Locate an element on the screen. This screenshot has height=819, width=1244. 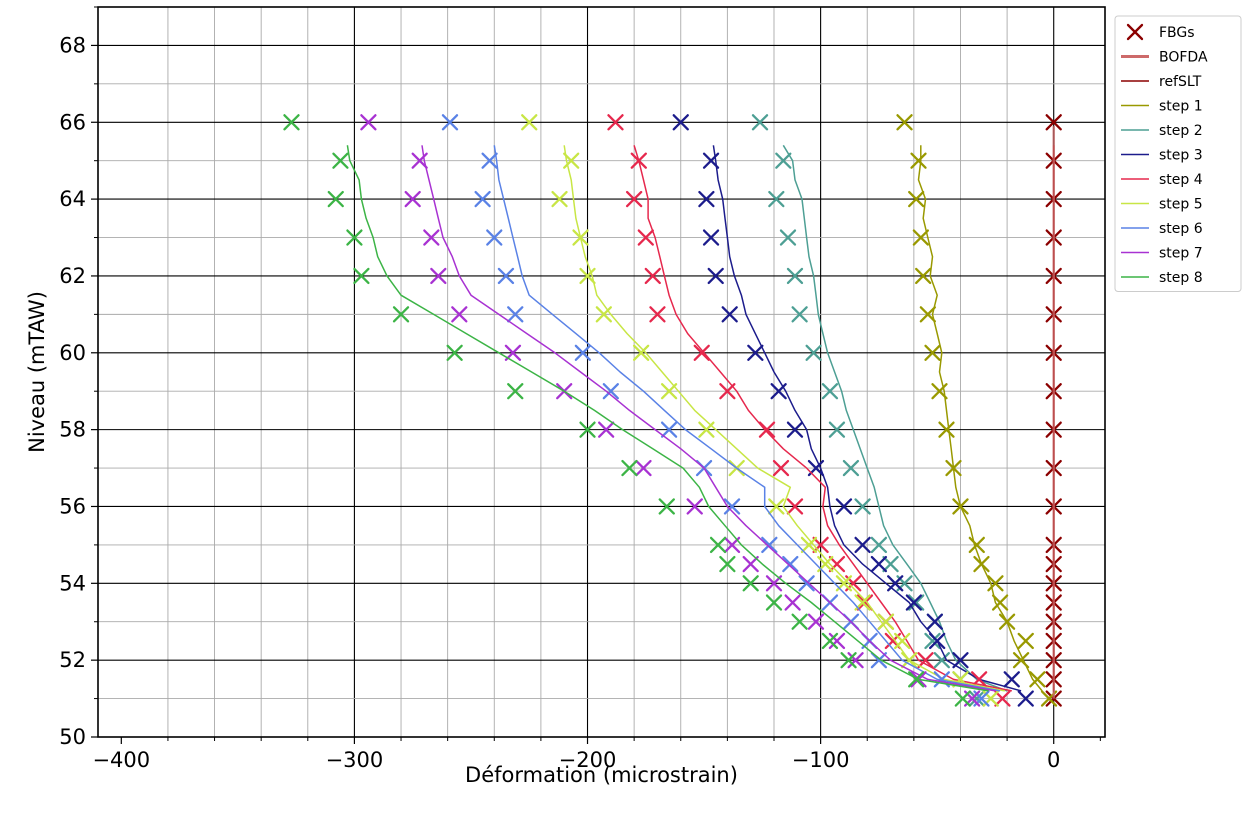
legend-item: FBGs is located at coordinates (1160, 32).